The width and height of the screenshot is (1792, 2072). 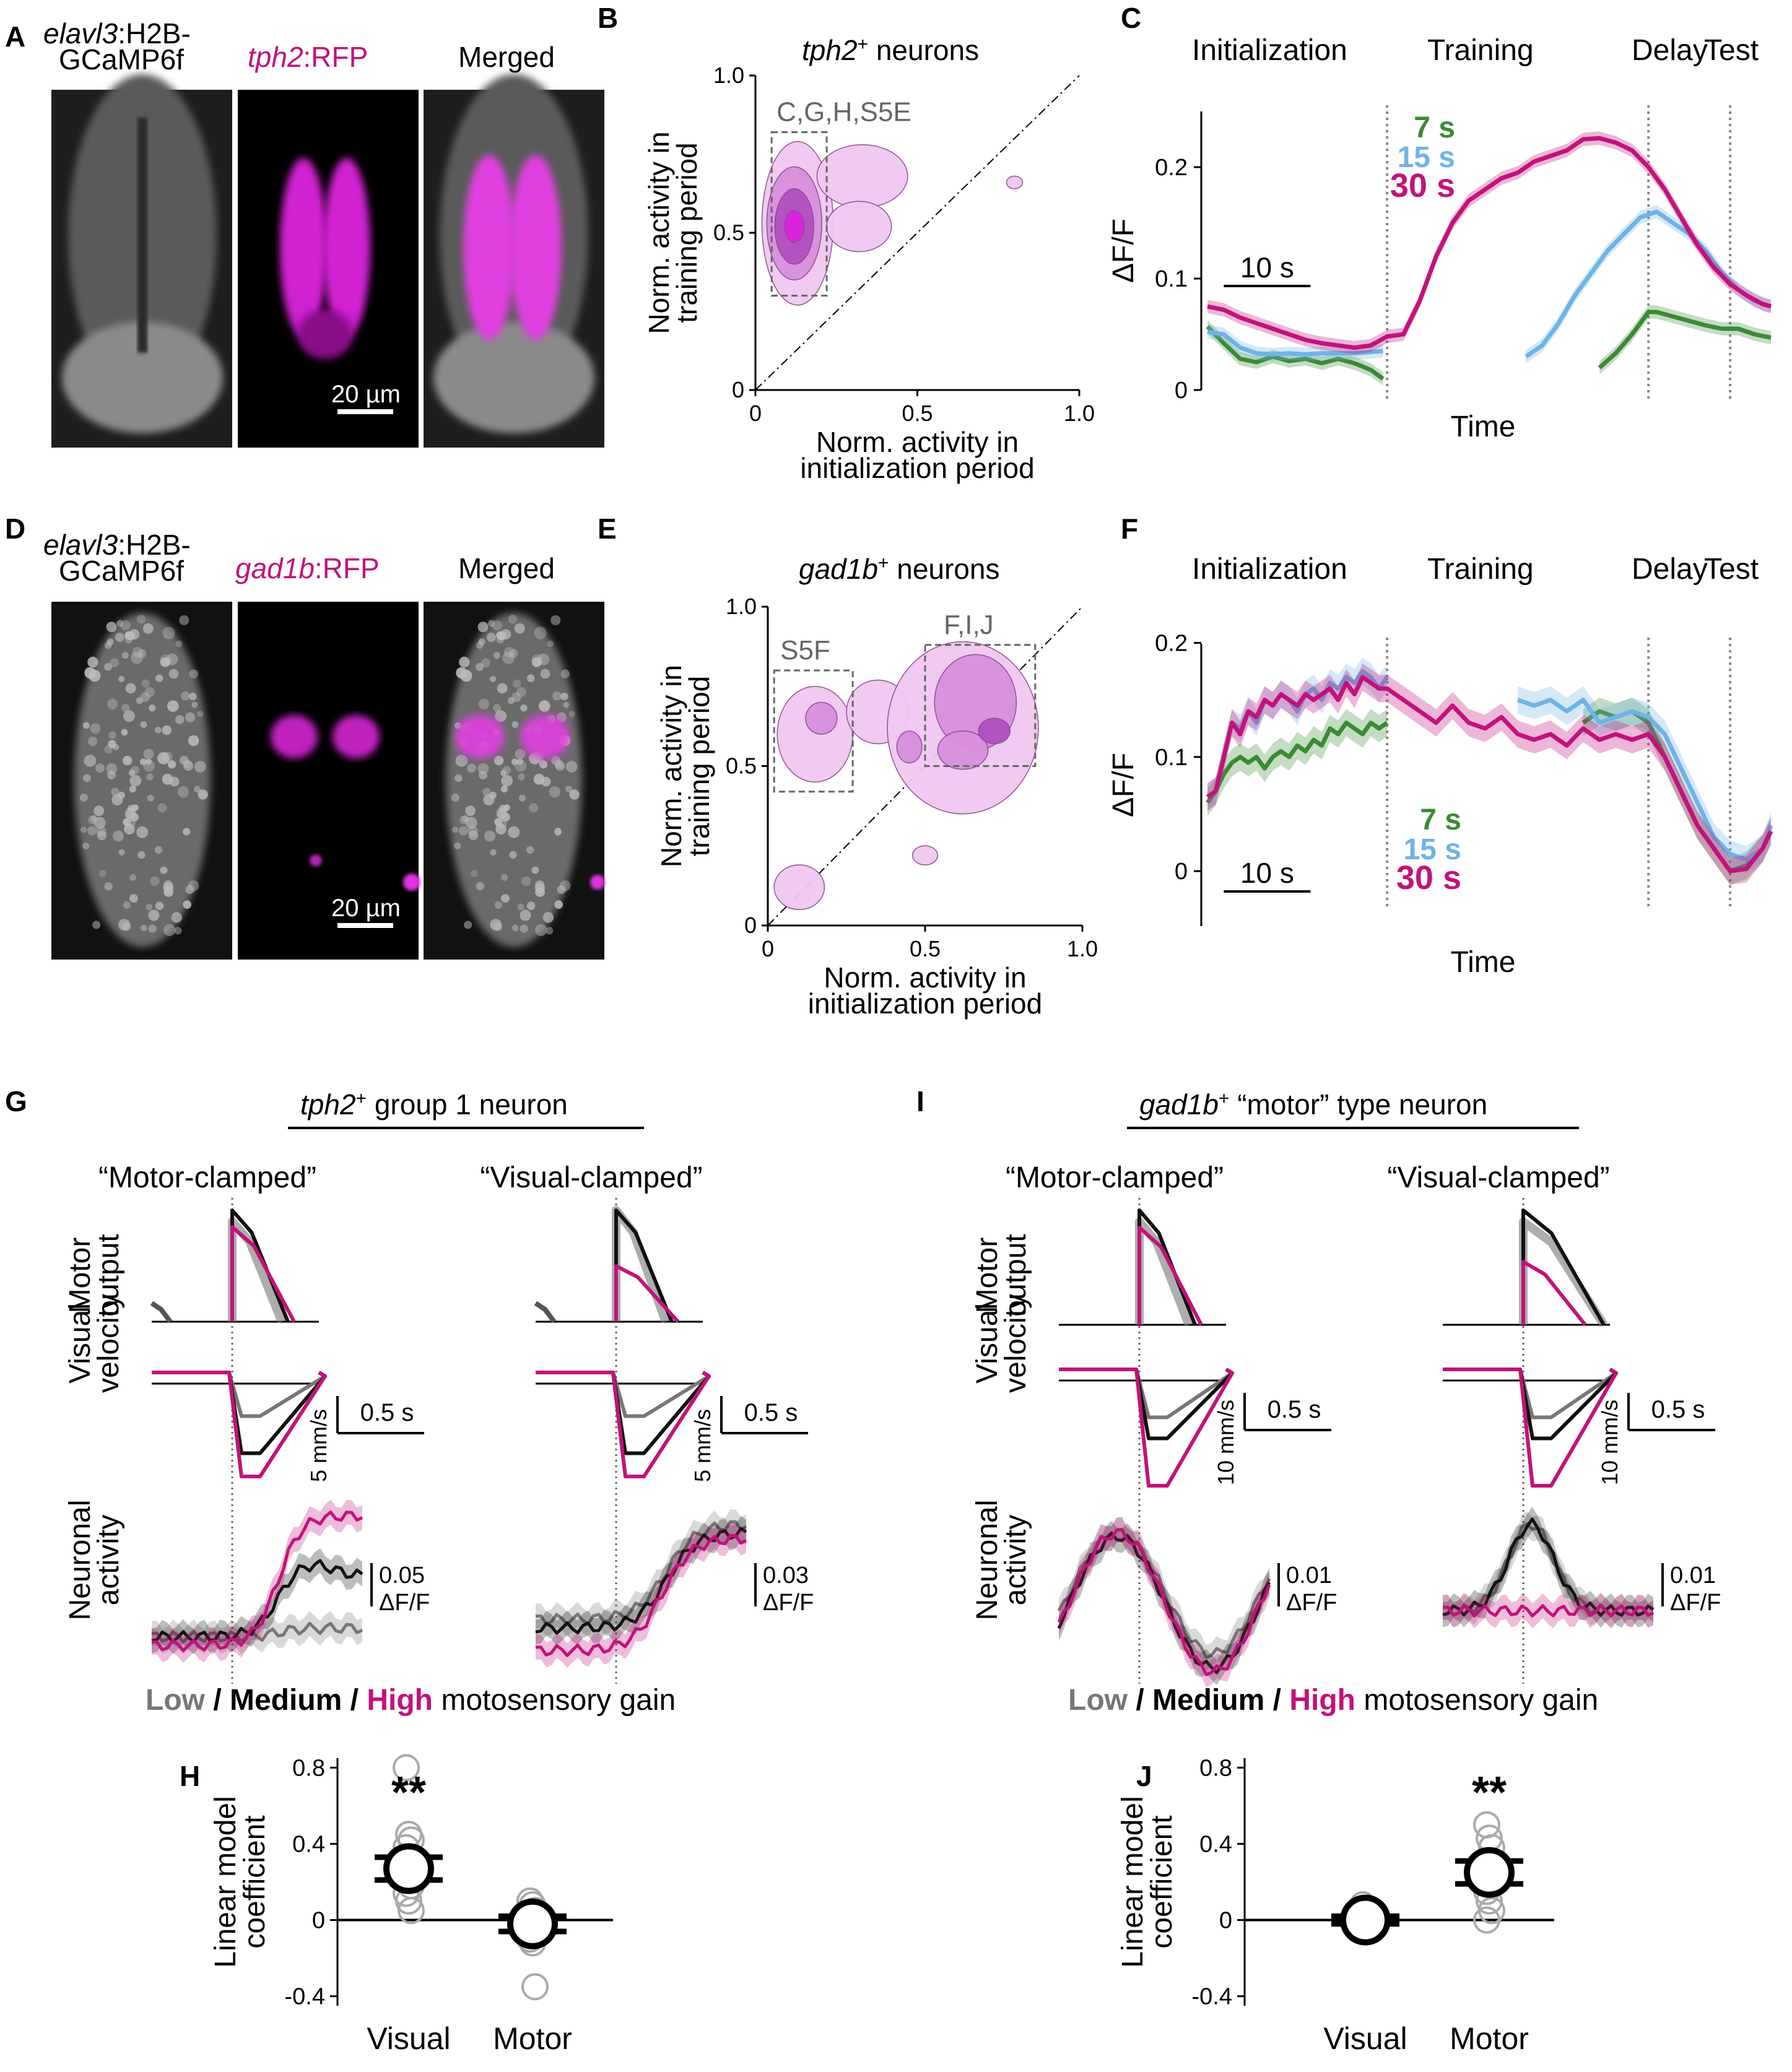 I want to click on category-label: Motor, so click(x=532, y=2038).